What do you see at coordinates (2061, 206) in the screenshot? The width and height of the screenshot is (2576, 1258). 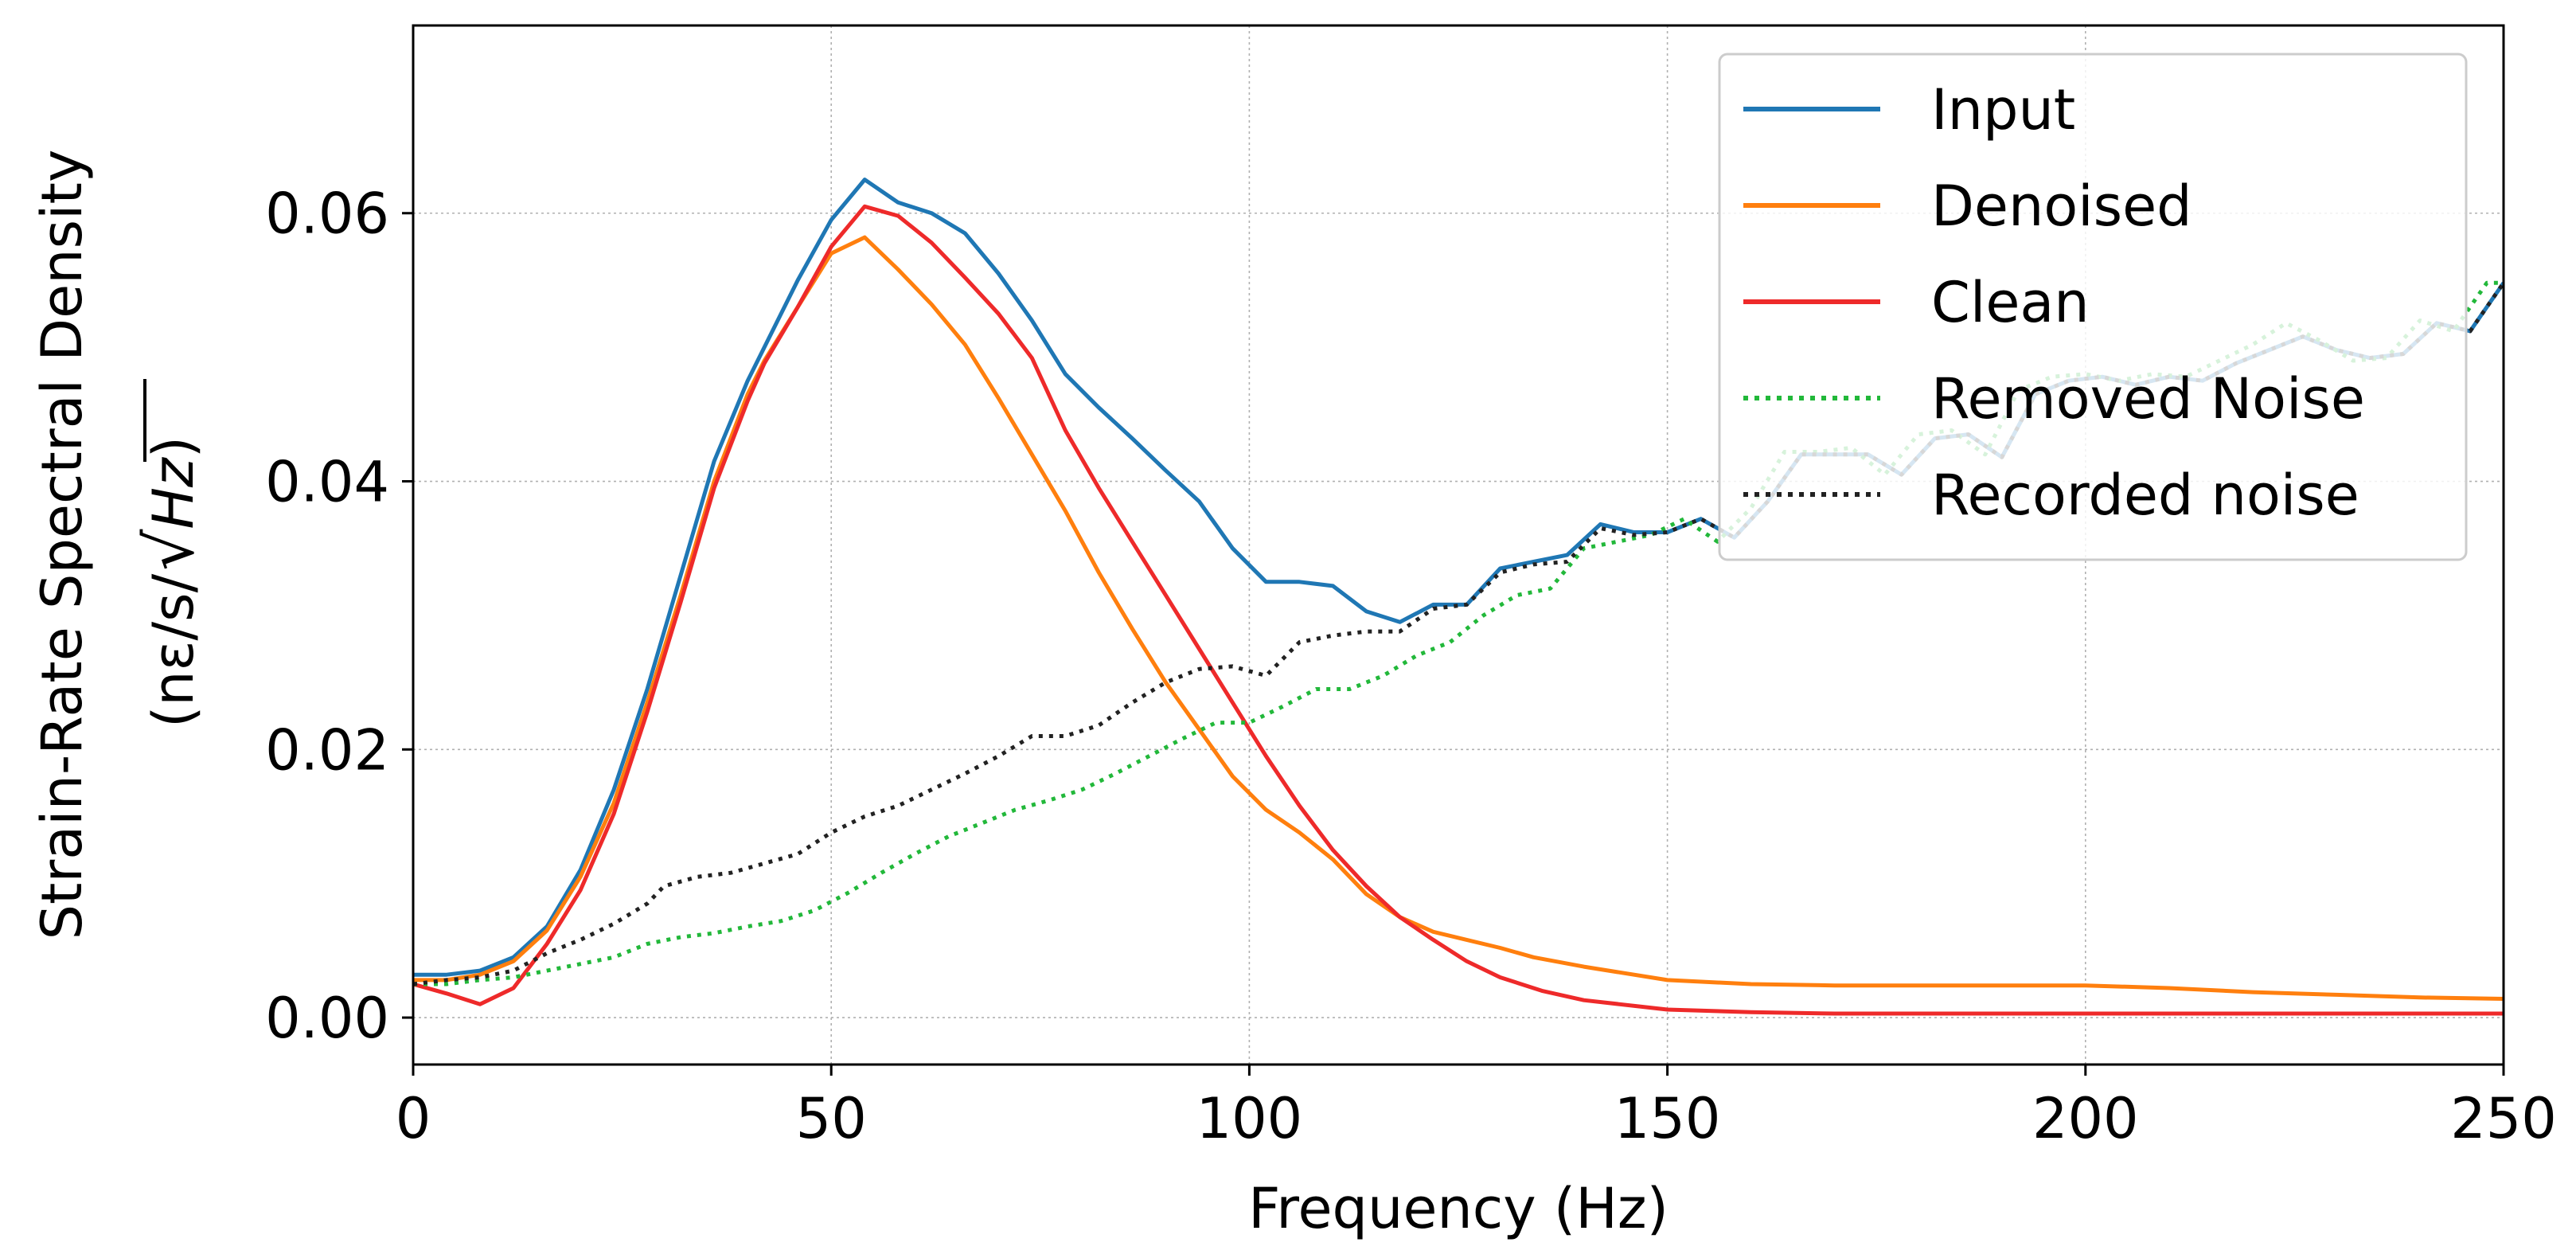 I see `legend-label: Denoised` at bounding box center [2061, 206].